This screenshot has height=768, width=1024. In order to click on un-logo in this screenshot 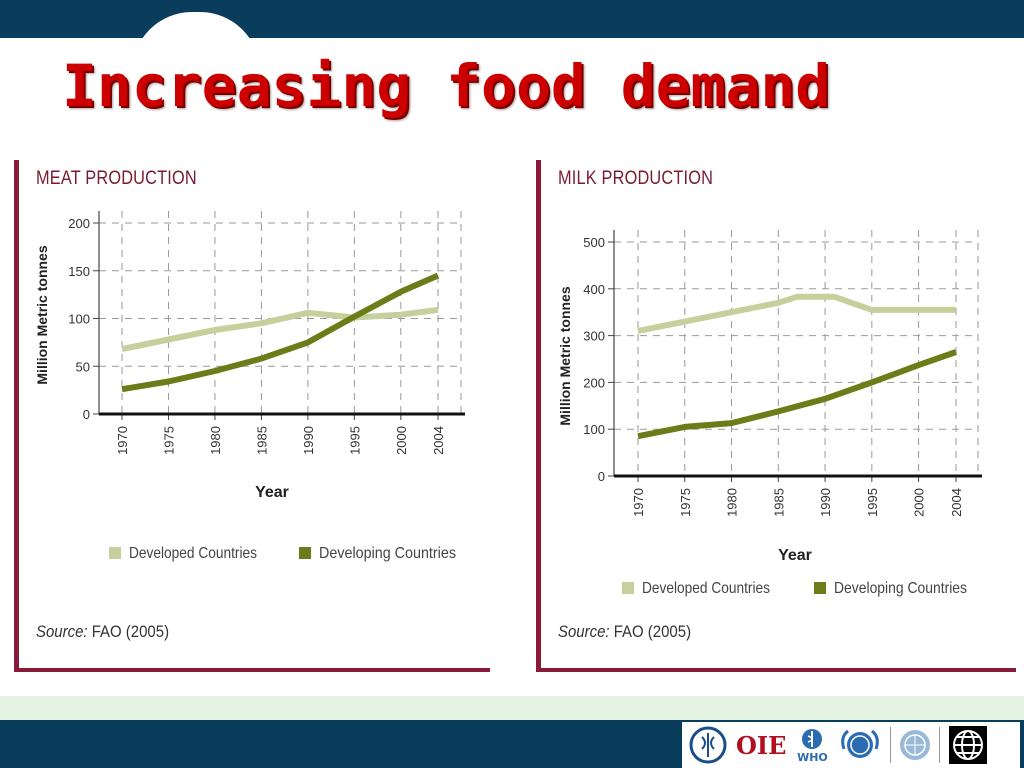, I will do `click(915, 745)`.